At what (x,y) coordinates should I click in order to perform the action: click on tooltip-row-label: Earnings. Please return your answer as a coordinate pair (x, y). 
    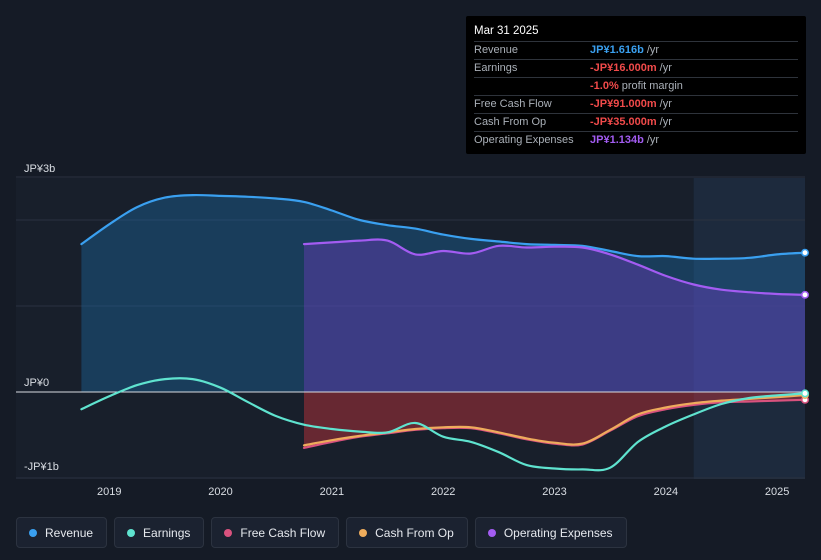
    Looking at the image, I should click on (496, 68).